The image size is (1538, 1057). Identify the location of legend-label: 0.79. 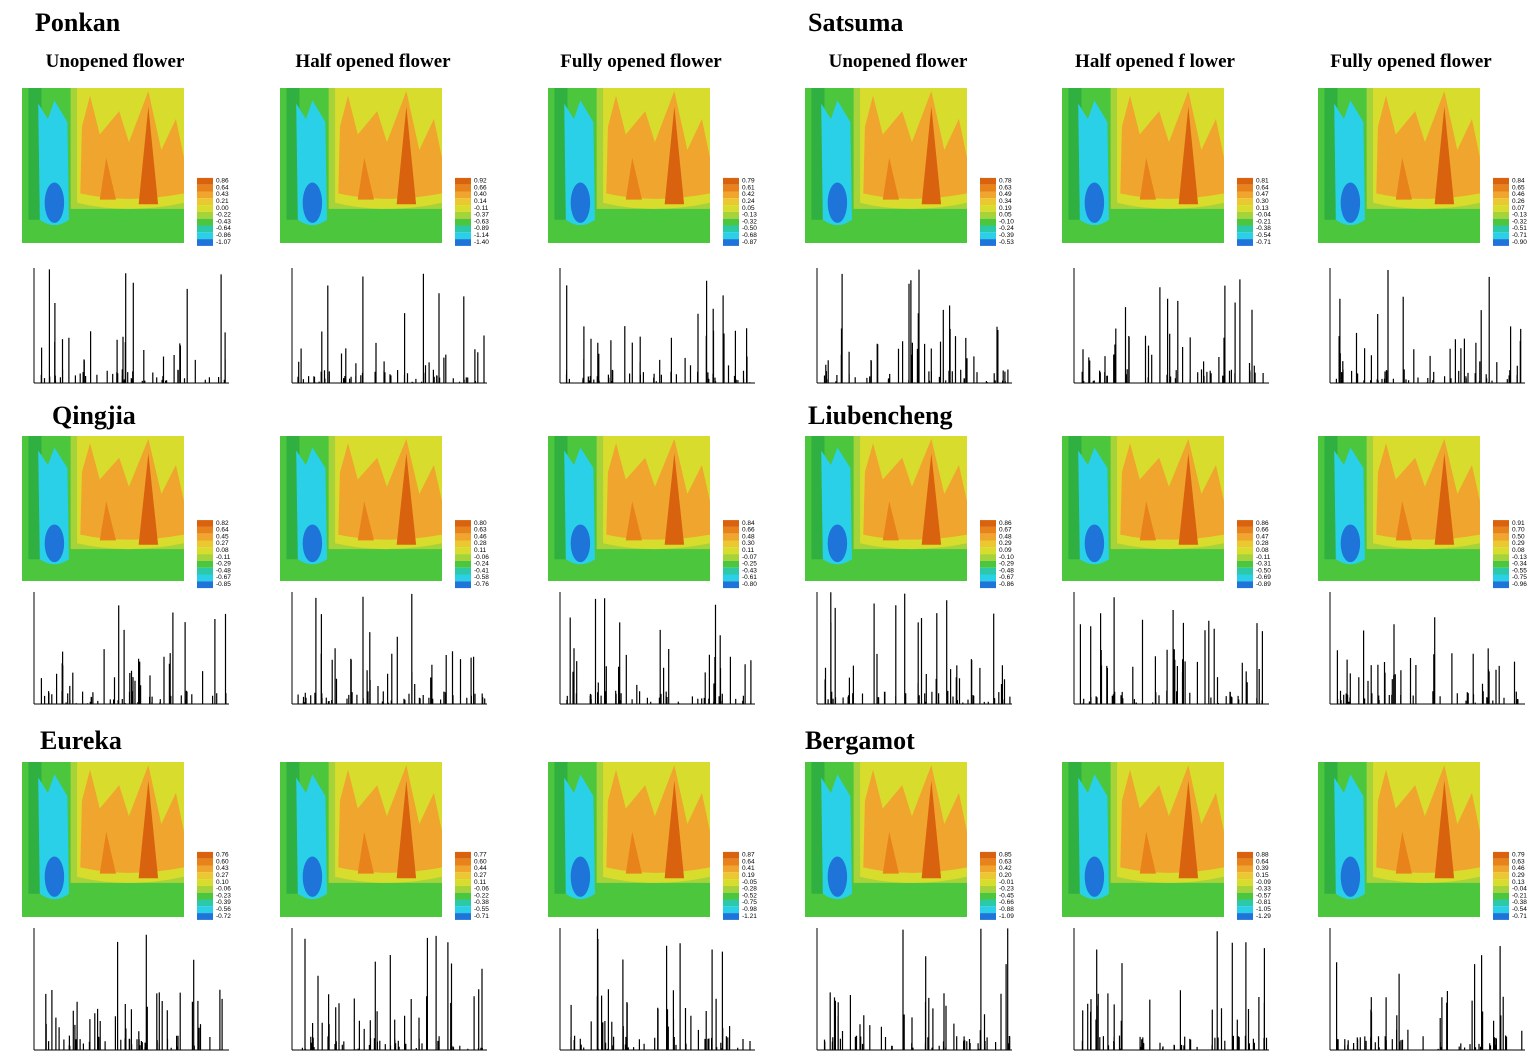
(748, 181).